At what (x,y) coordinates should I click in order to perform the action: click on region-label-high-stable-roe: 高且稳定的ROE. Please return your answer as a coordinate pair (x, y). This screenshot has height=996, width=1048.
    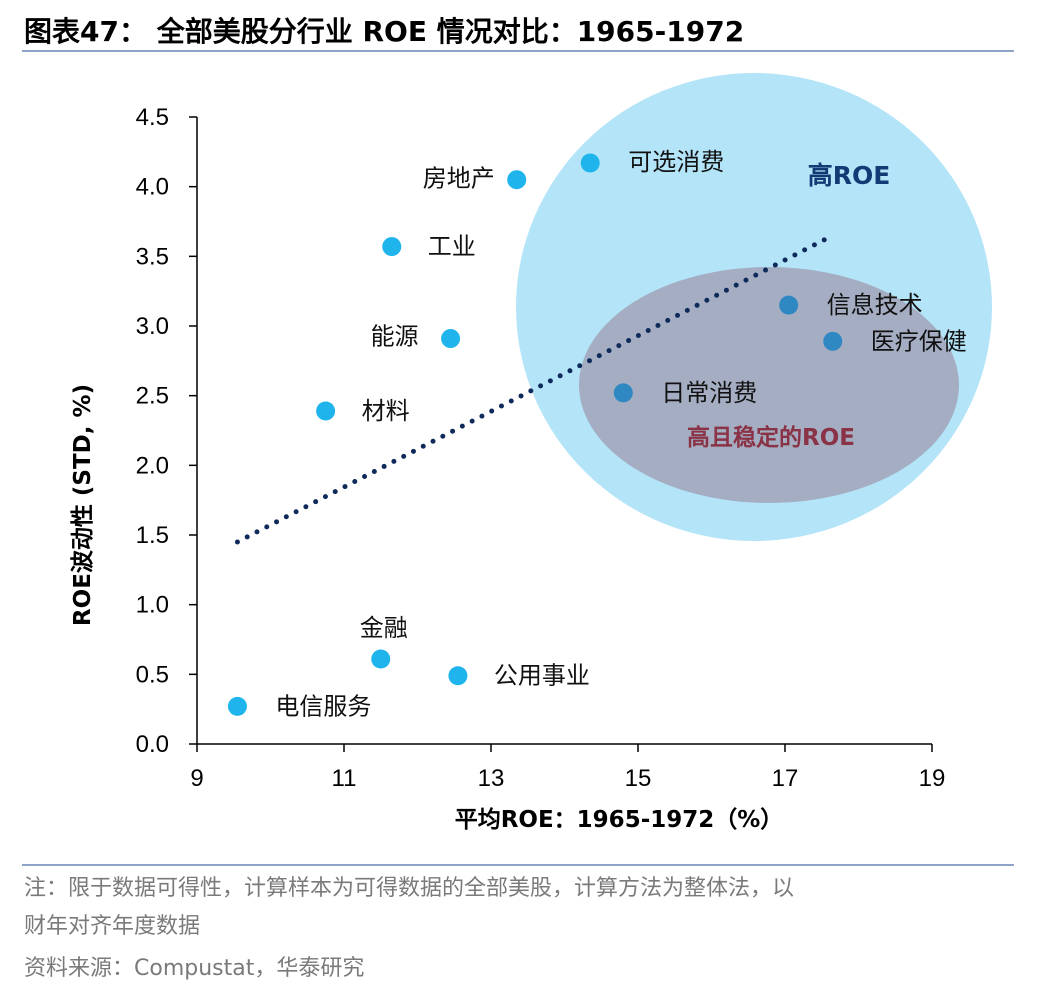
    Looking at the image, I should click on (771, 437).